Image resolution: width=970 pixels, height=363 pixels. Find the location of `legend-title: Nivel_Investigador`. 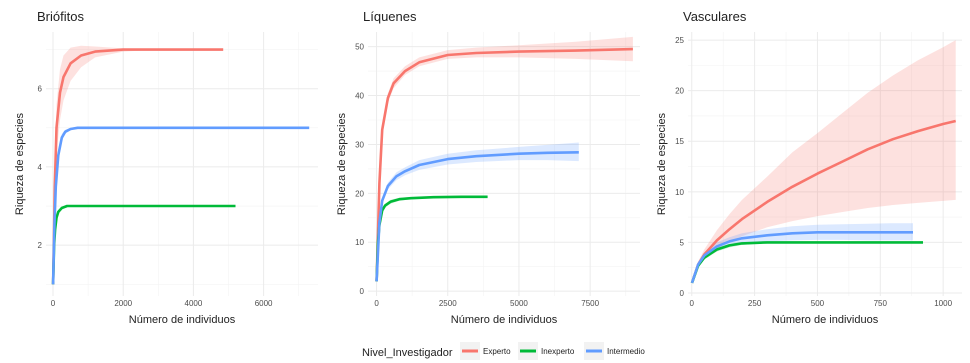

legend-title: Nivel_Investigador is located at coordinates (407, 353).